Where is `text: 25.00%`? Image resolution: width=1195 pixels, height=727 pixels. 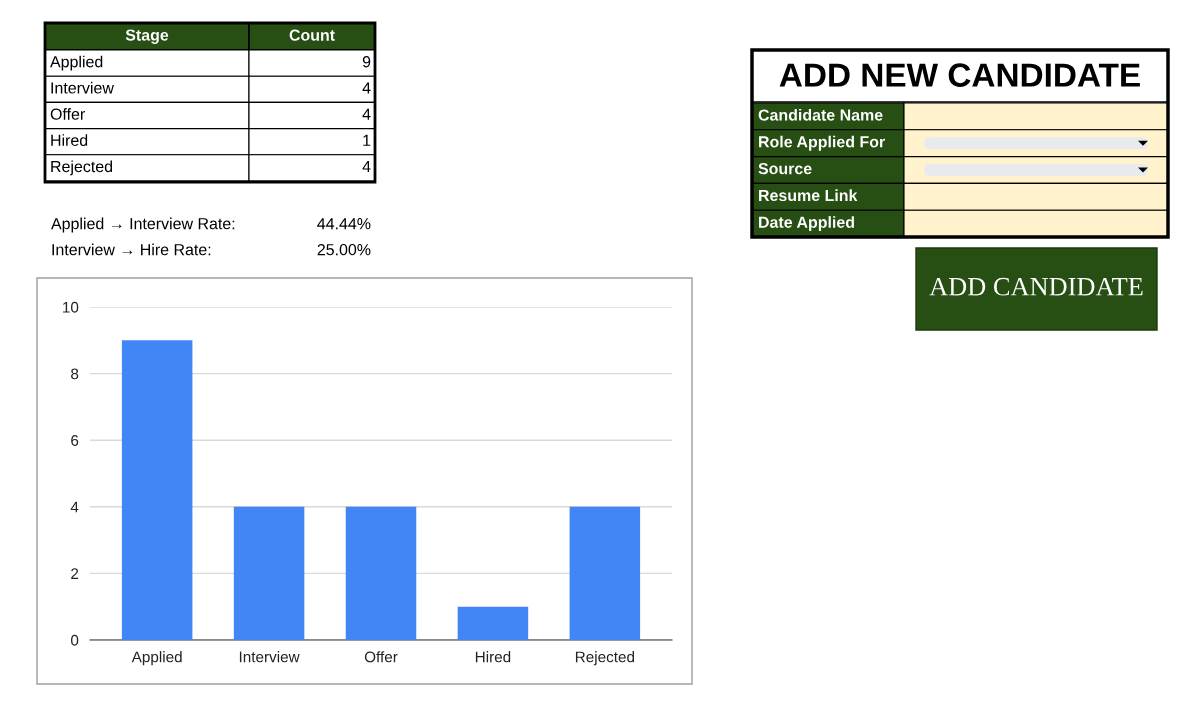 text: 25.00% is located at coordinates (344, 249).